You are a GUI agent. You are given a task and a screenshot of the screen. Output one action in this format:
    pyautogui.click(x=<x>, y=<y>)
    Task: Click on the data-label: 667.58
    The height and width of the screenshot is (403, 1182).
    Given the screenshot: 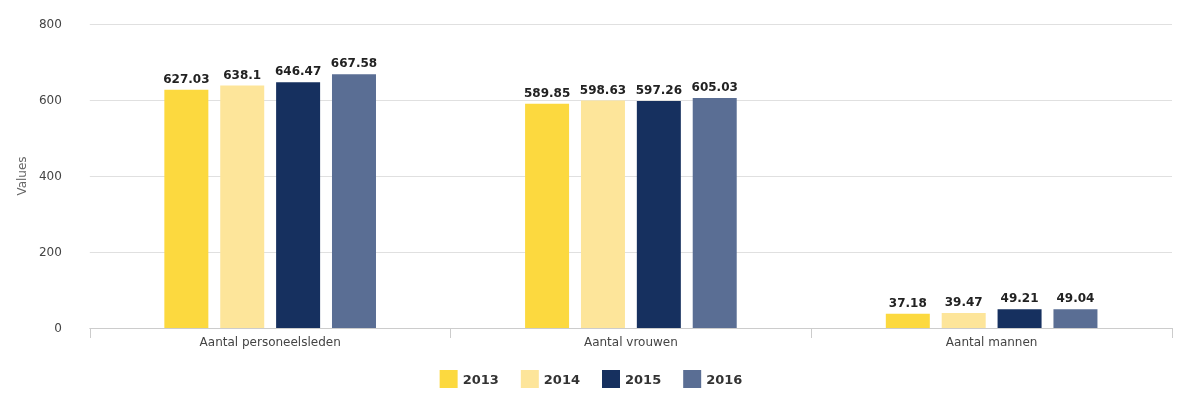 What is the action you would take?
    pyautogui.click(x=354, y=63)
    